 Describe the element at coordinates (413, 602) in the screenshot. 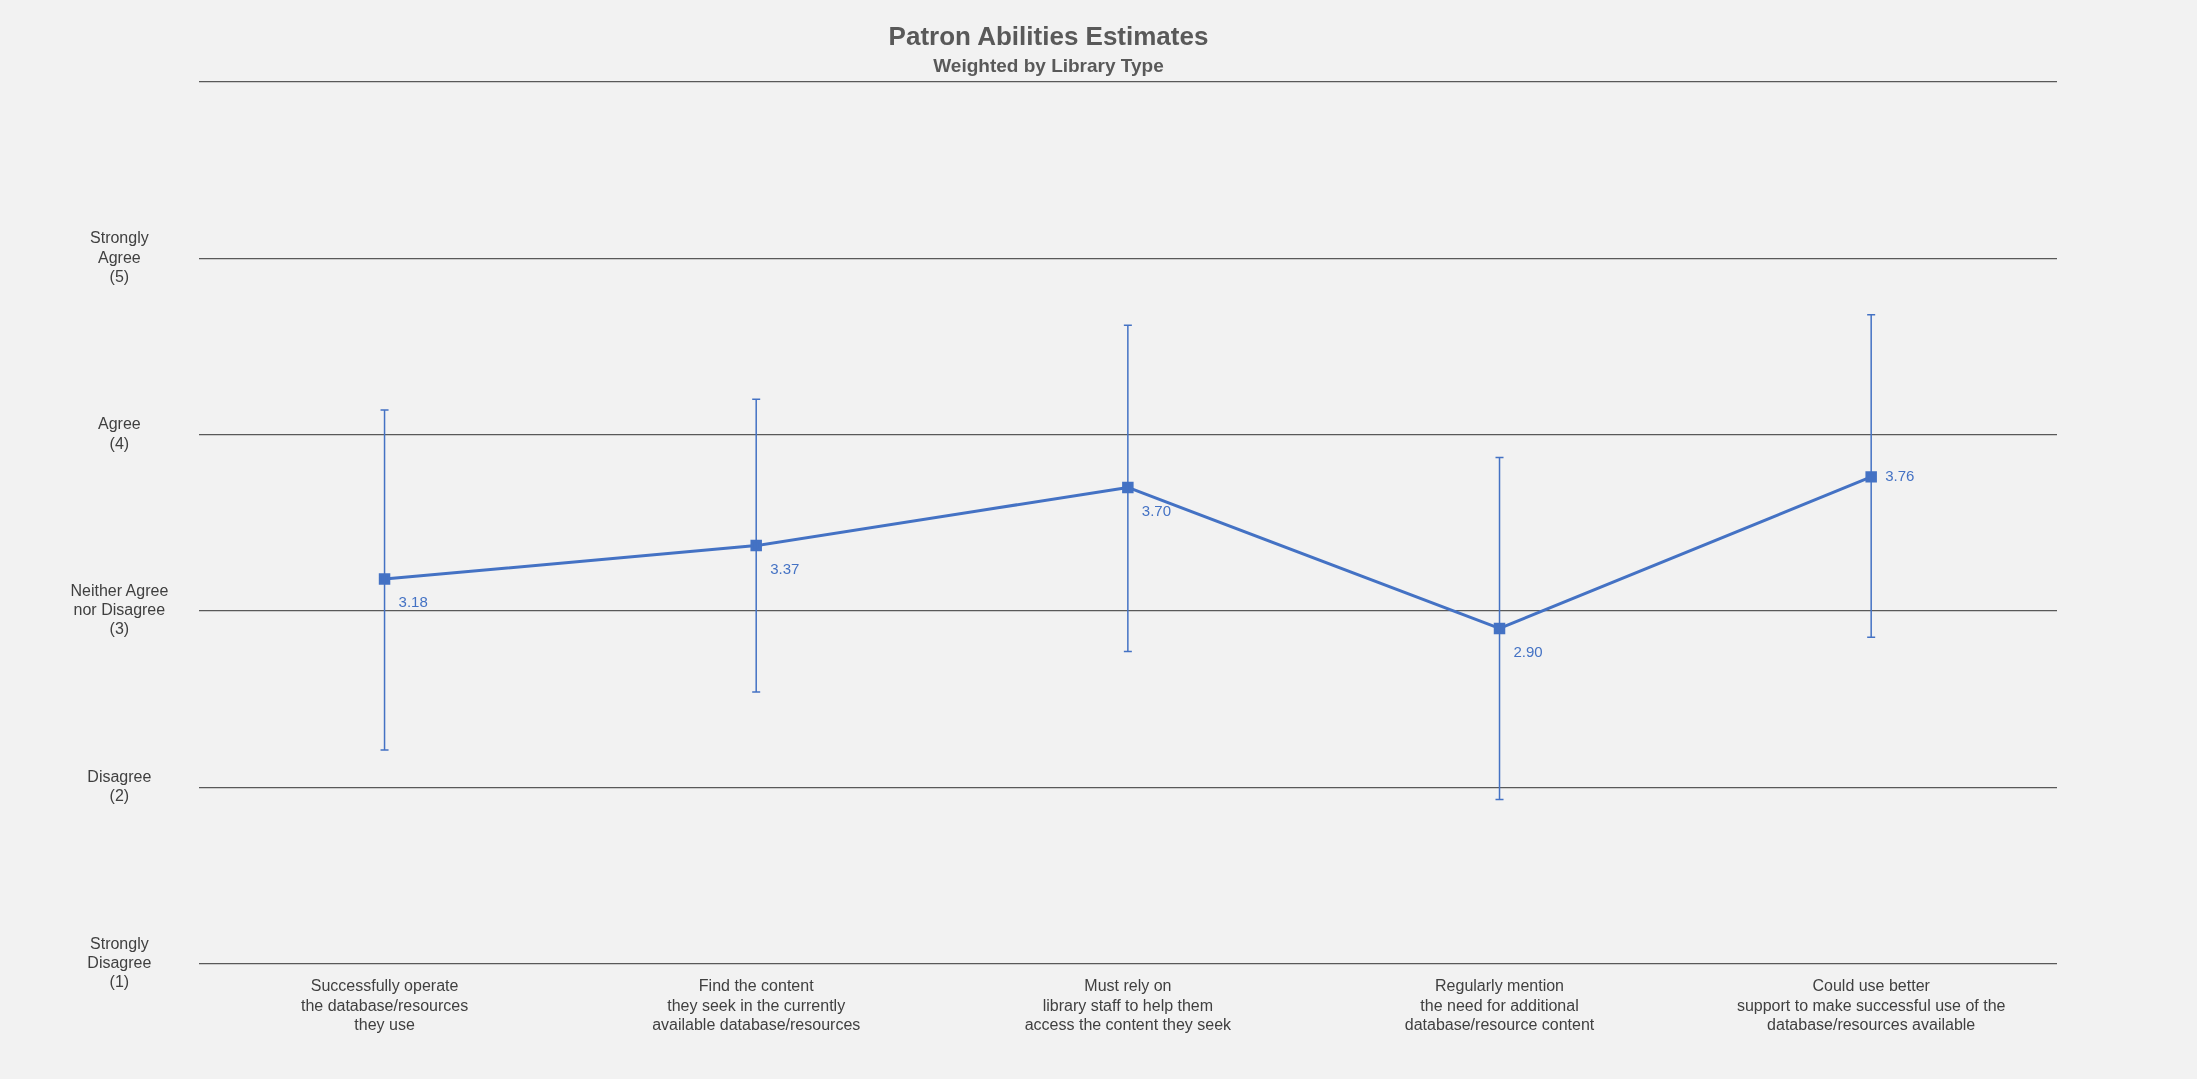

I see `data-label: 3.18` at that location.